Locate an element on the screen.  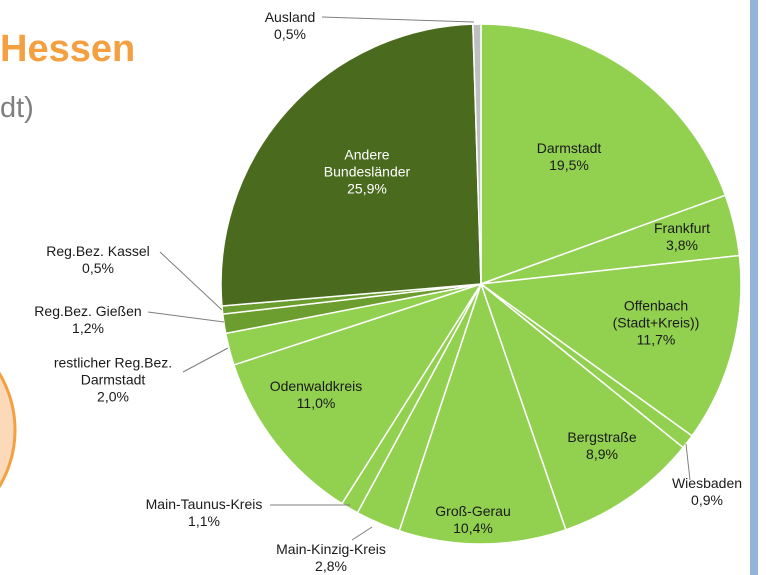
data-label: Reg.Bez. Kassel 0,5% is located at coordinates (98, 260).